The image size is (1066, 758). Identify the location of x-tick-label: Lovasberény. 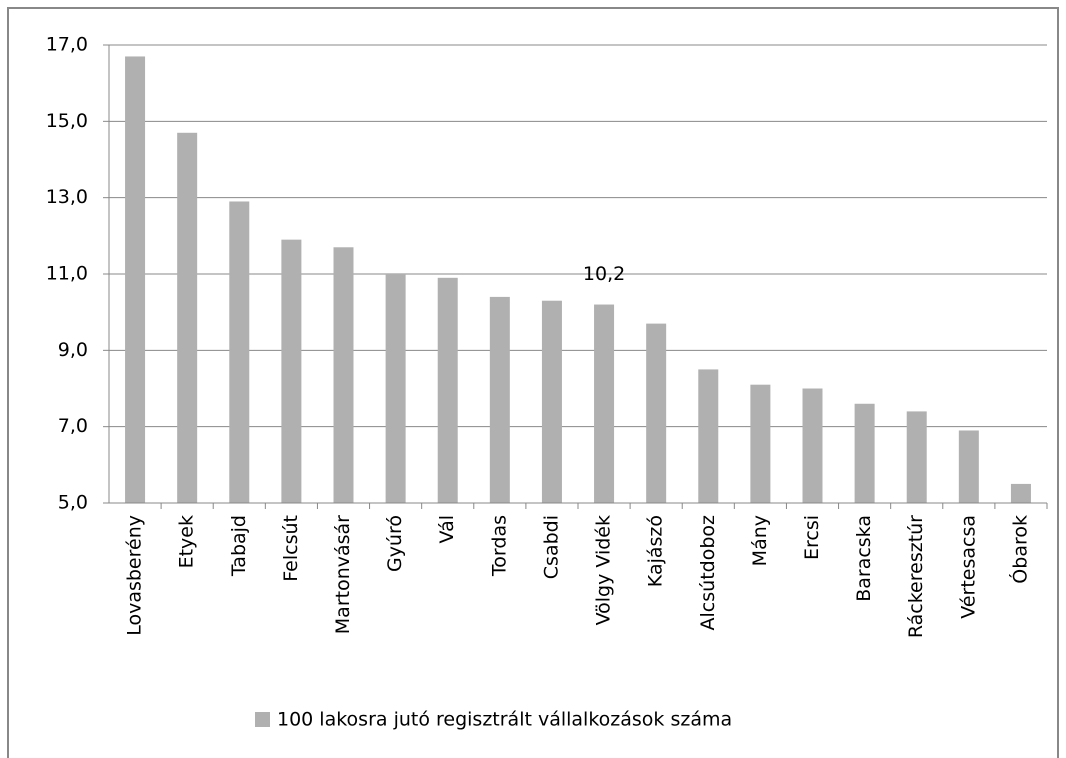
(135, 575).